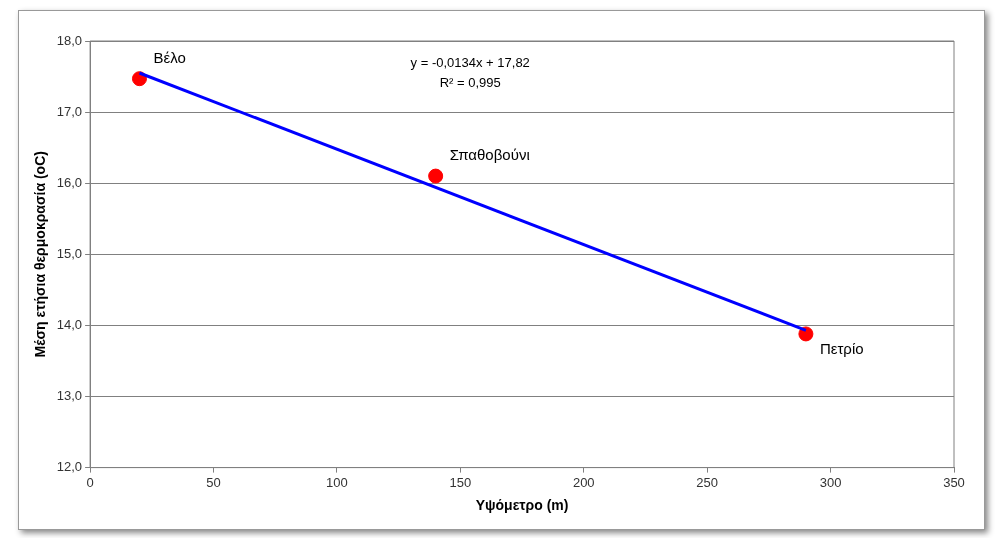 The width and height of the screenshot is (1001, 538). Describe the element at coordinates (470, 82) in the screenshot. I see `annotation: R² = 0,995` at that location.